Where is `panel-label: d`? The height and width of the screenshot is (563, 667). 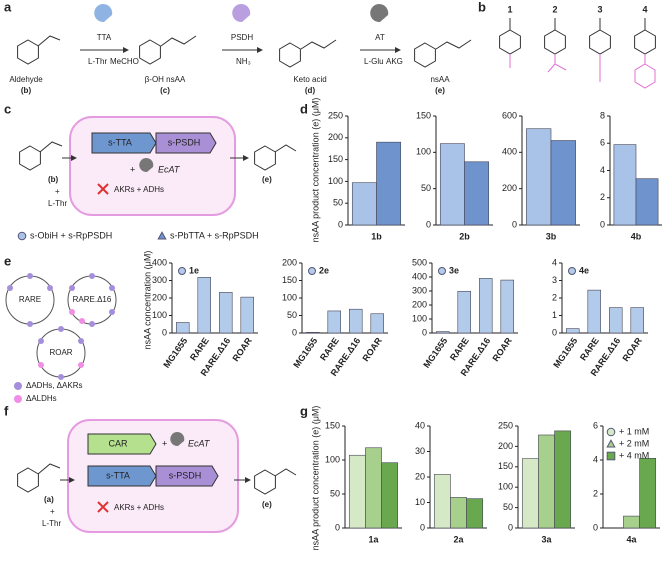 panel-label: d is located at coordinates (304, 108).